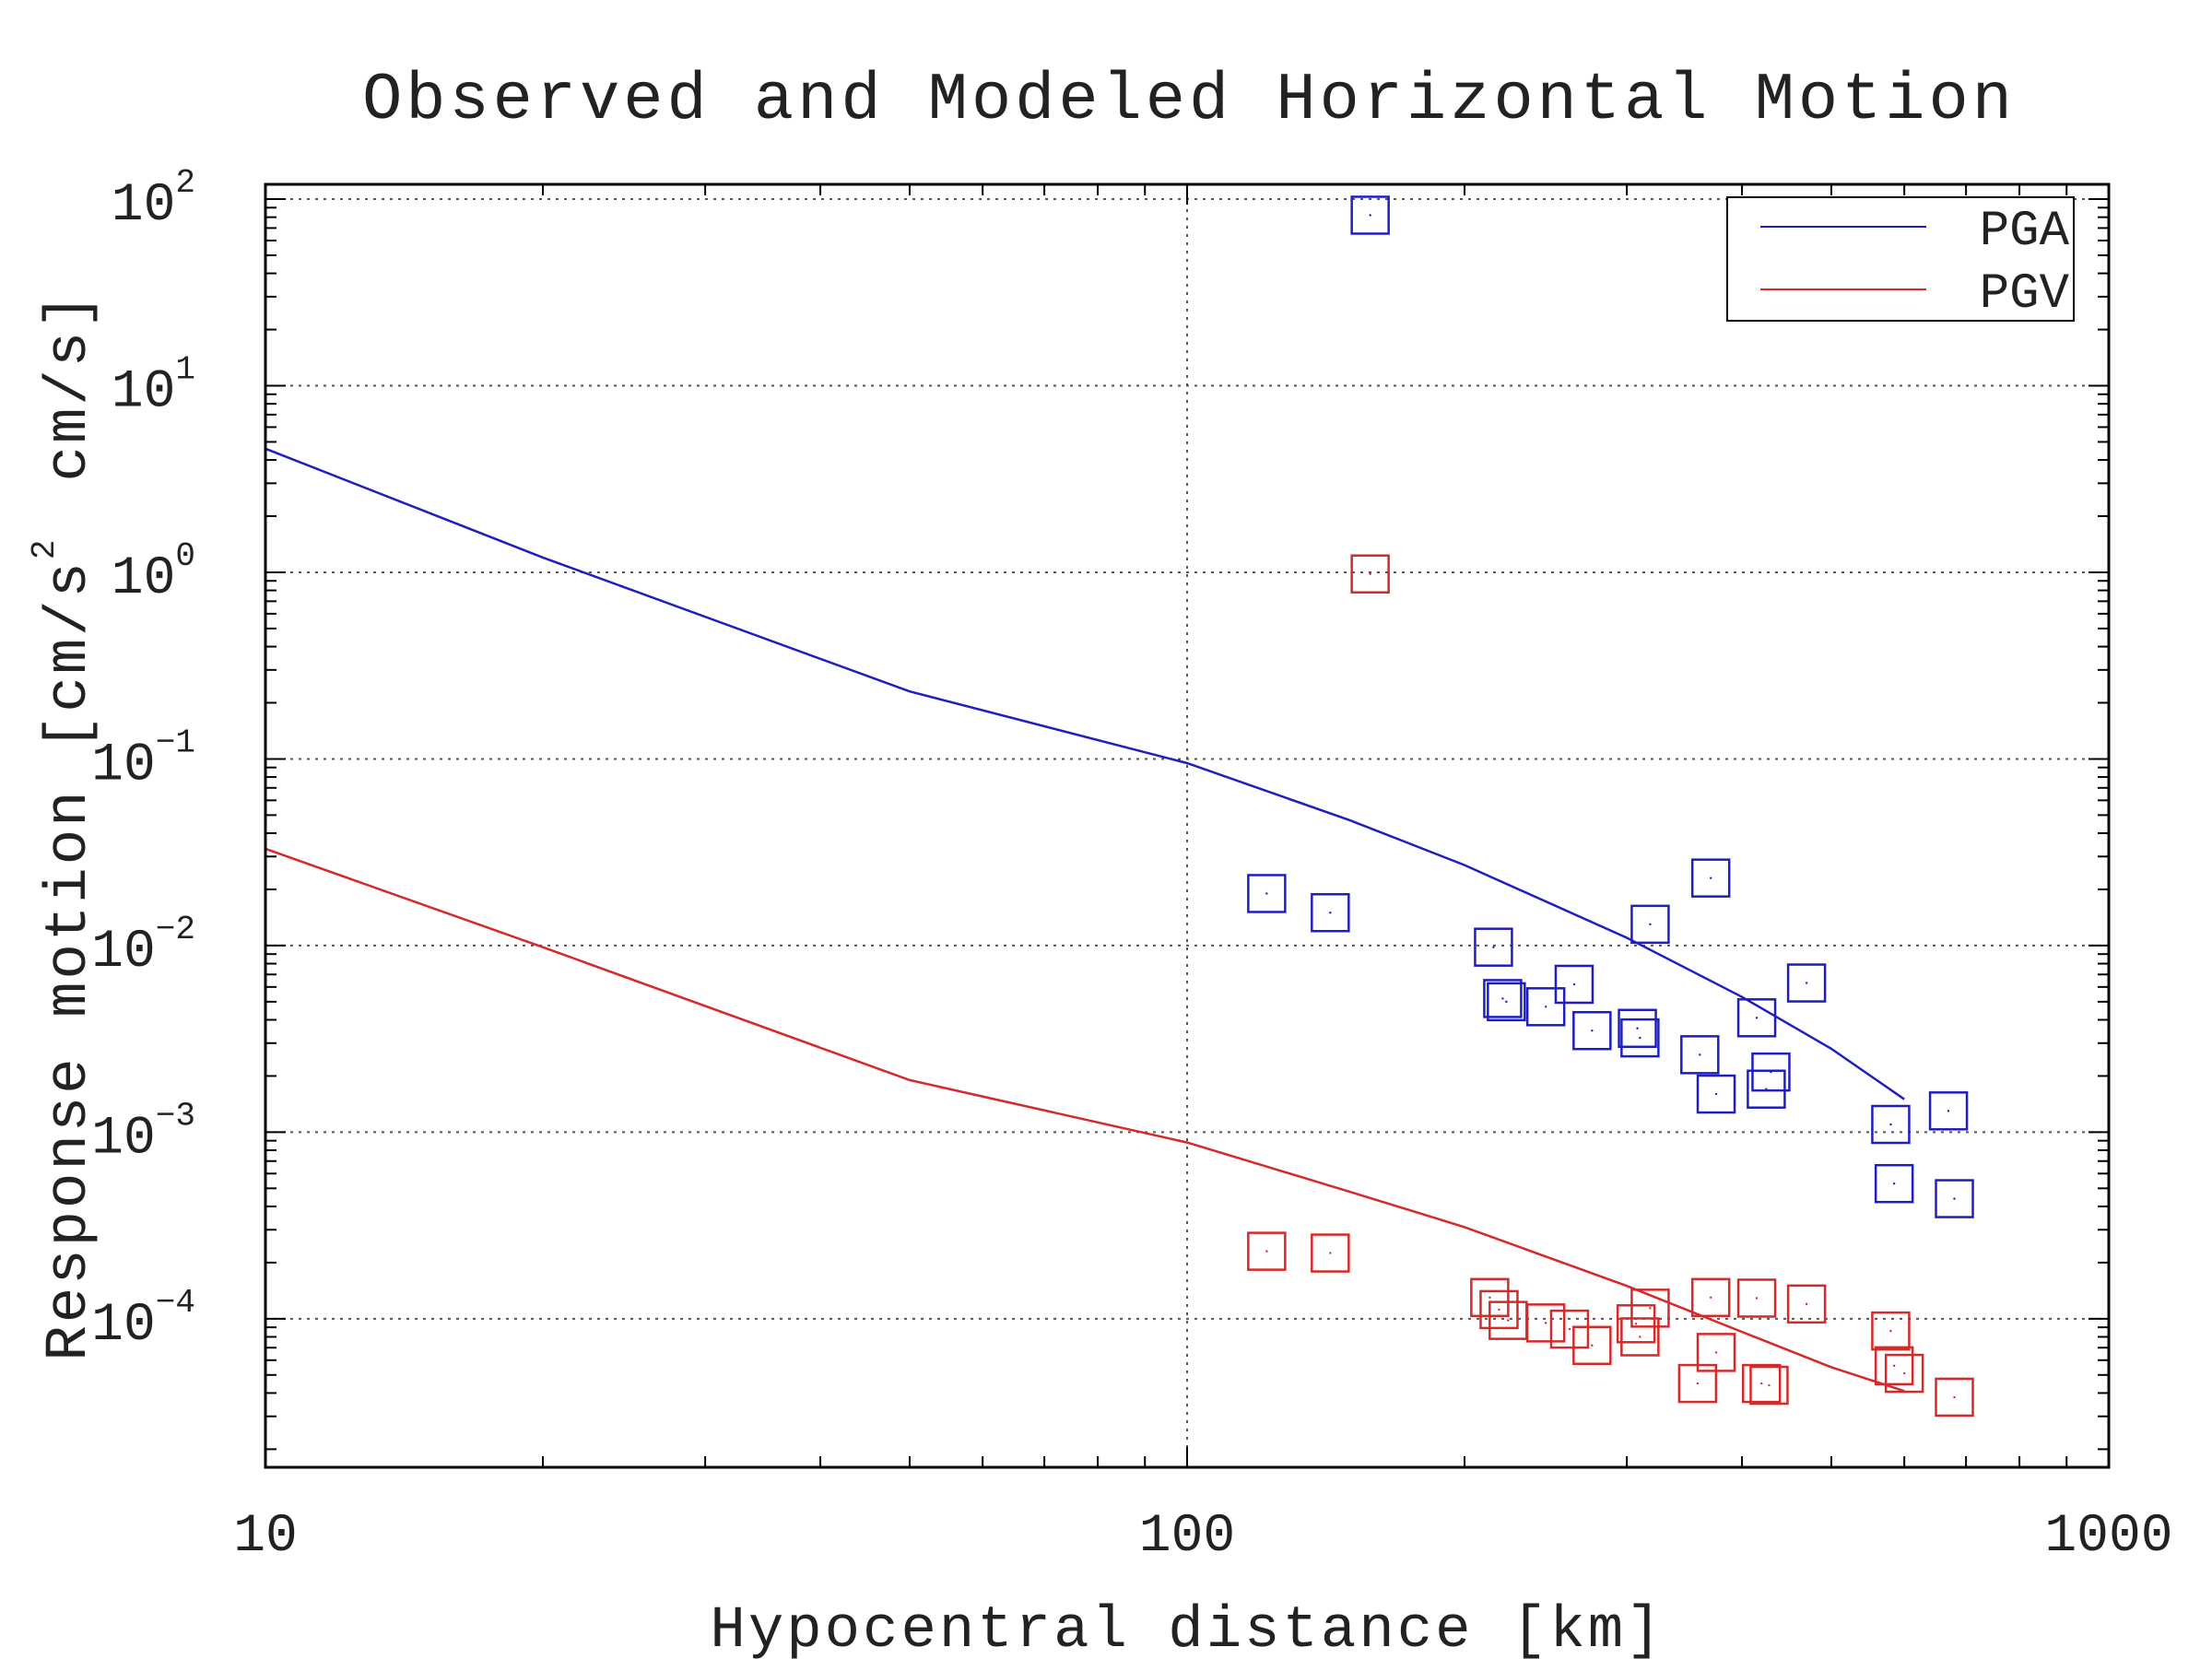  I want to click on y-tick-label: 10², so click(153, 200).